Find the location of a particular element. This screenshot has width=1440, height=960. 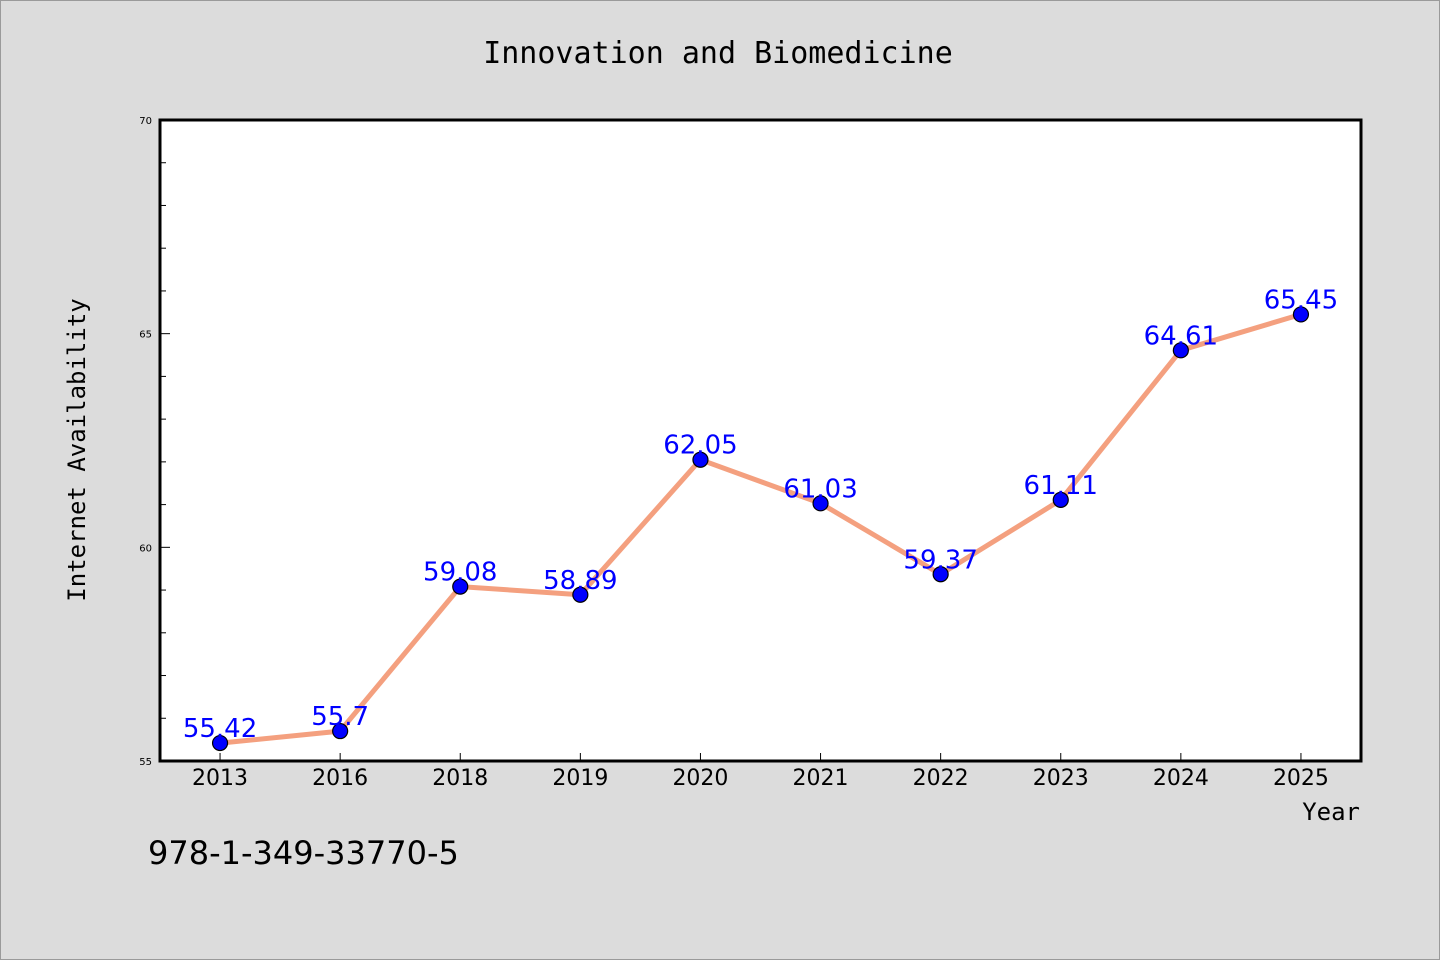

x-tick-label: 2018 is located at coordinates (460, 778).